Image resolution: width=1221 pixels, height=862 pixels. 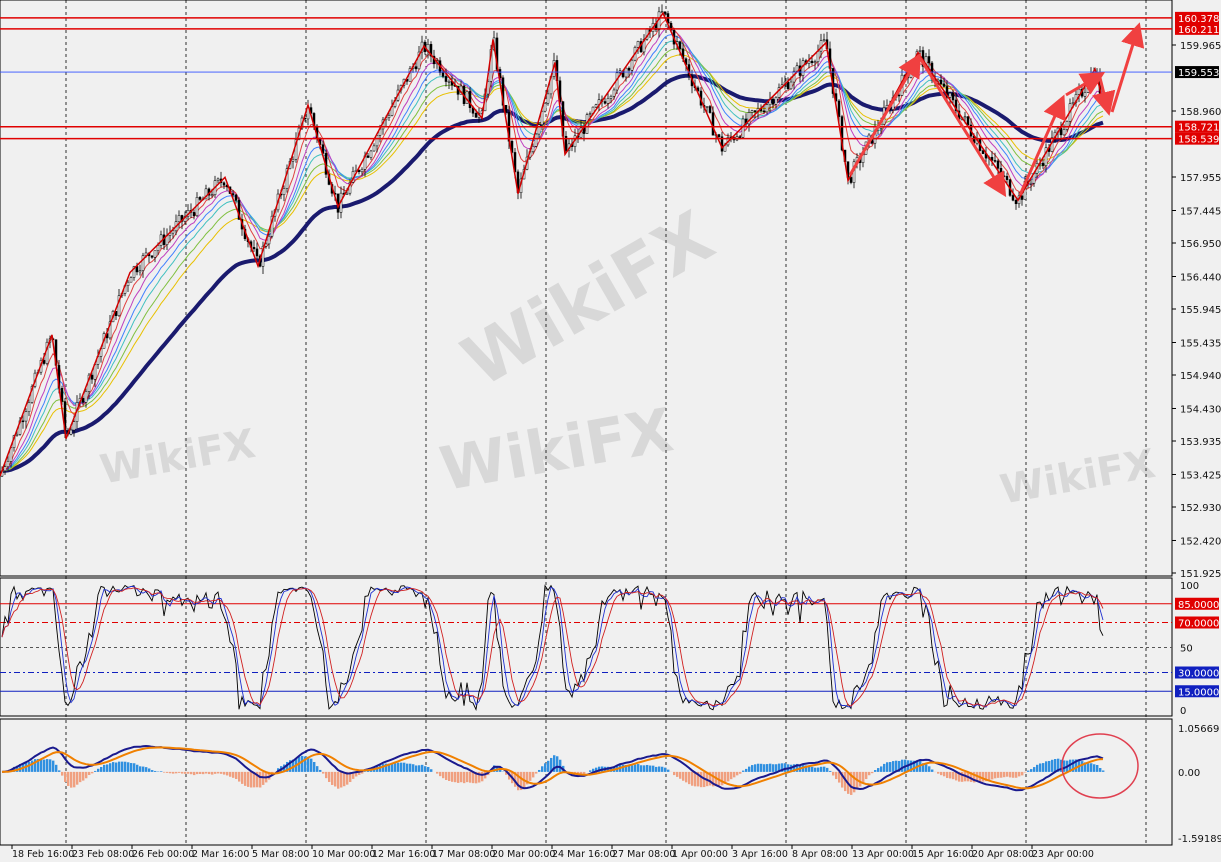 I want to click on price-tick-label: 158.960, so click(x=1200, y=112).